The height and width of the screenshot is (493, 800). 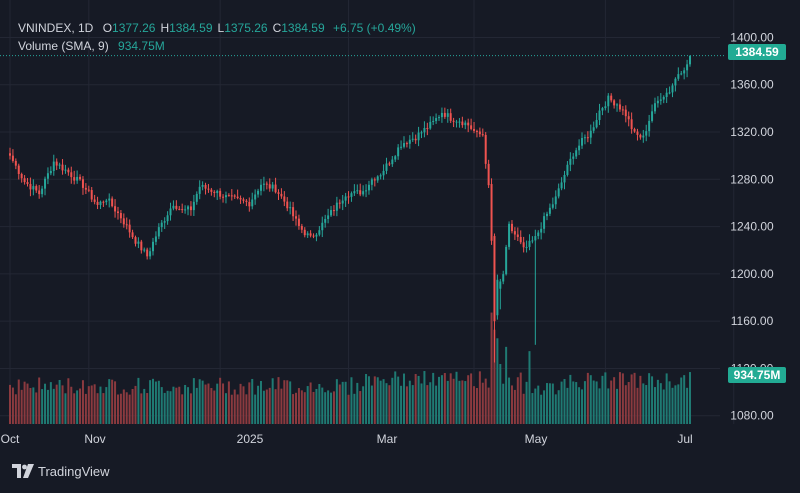 What do you see at coordinates (94, 439) in the screenshot?
I see `x-tick-label: Nov` at bounding box center [94, 439].